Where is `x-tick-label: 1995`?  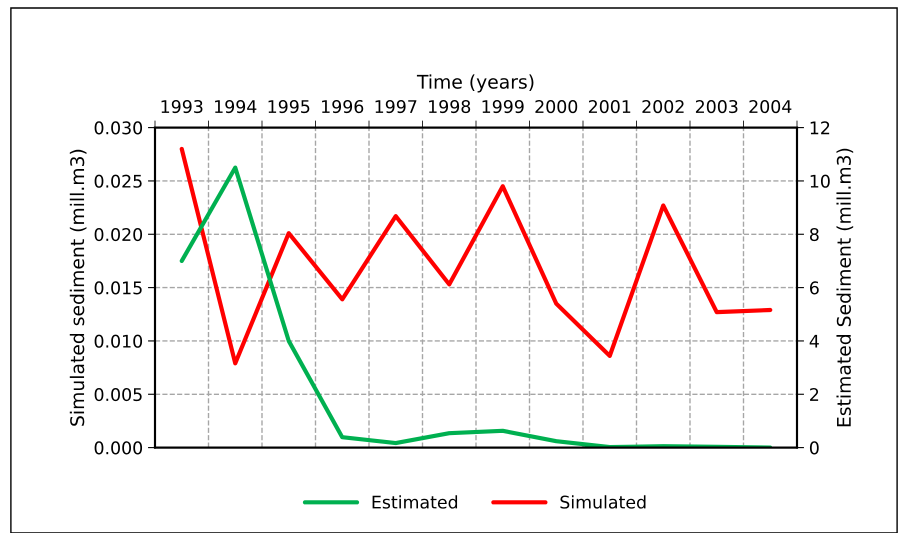
x-tick-label: 1995 is located at coordinates (289, 107).